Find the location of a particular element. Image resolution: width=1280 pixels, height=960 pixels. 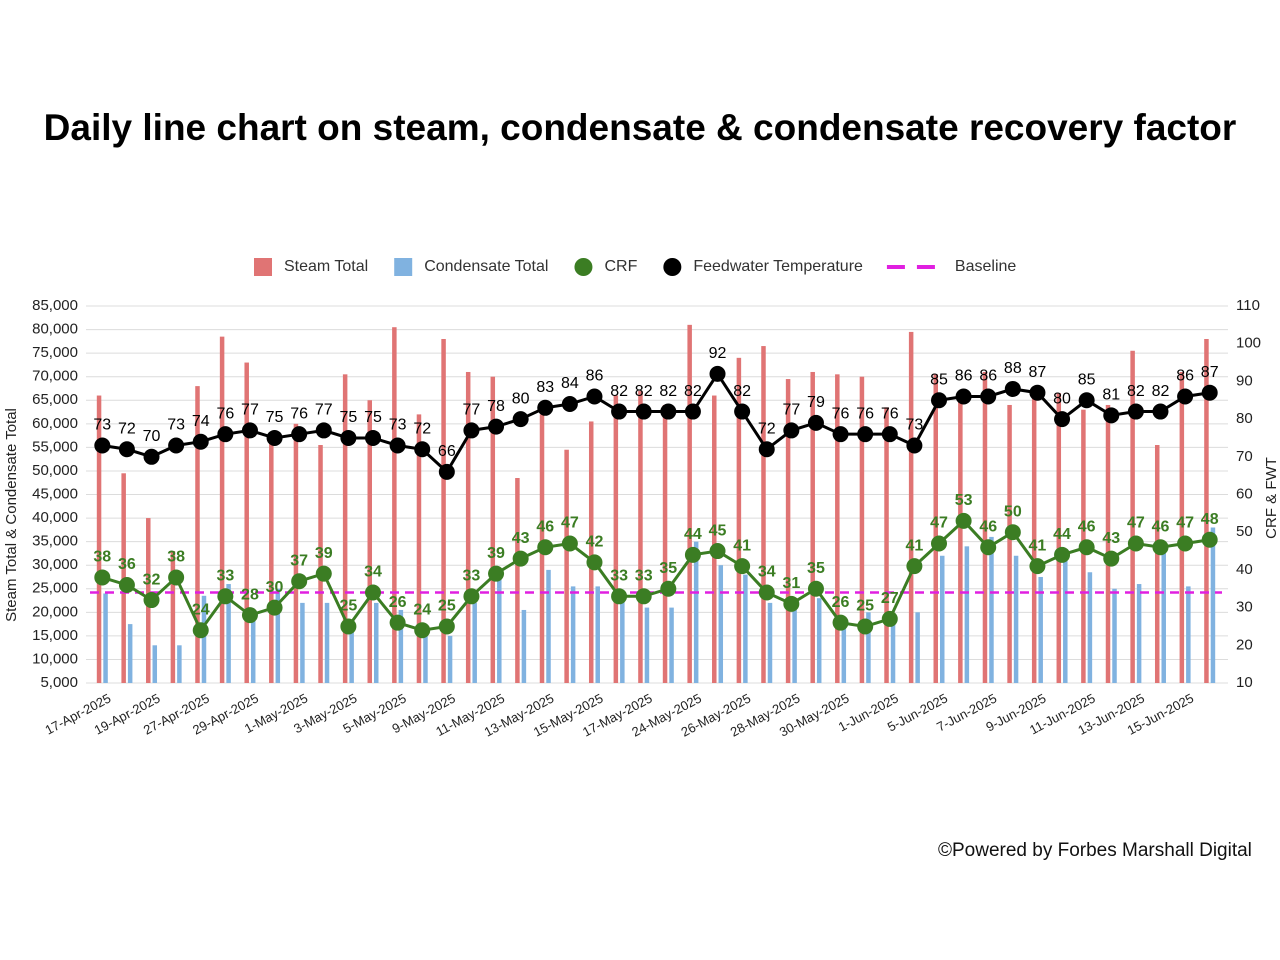

data-label: 77 is located at coordinates (324, 410).